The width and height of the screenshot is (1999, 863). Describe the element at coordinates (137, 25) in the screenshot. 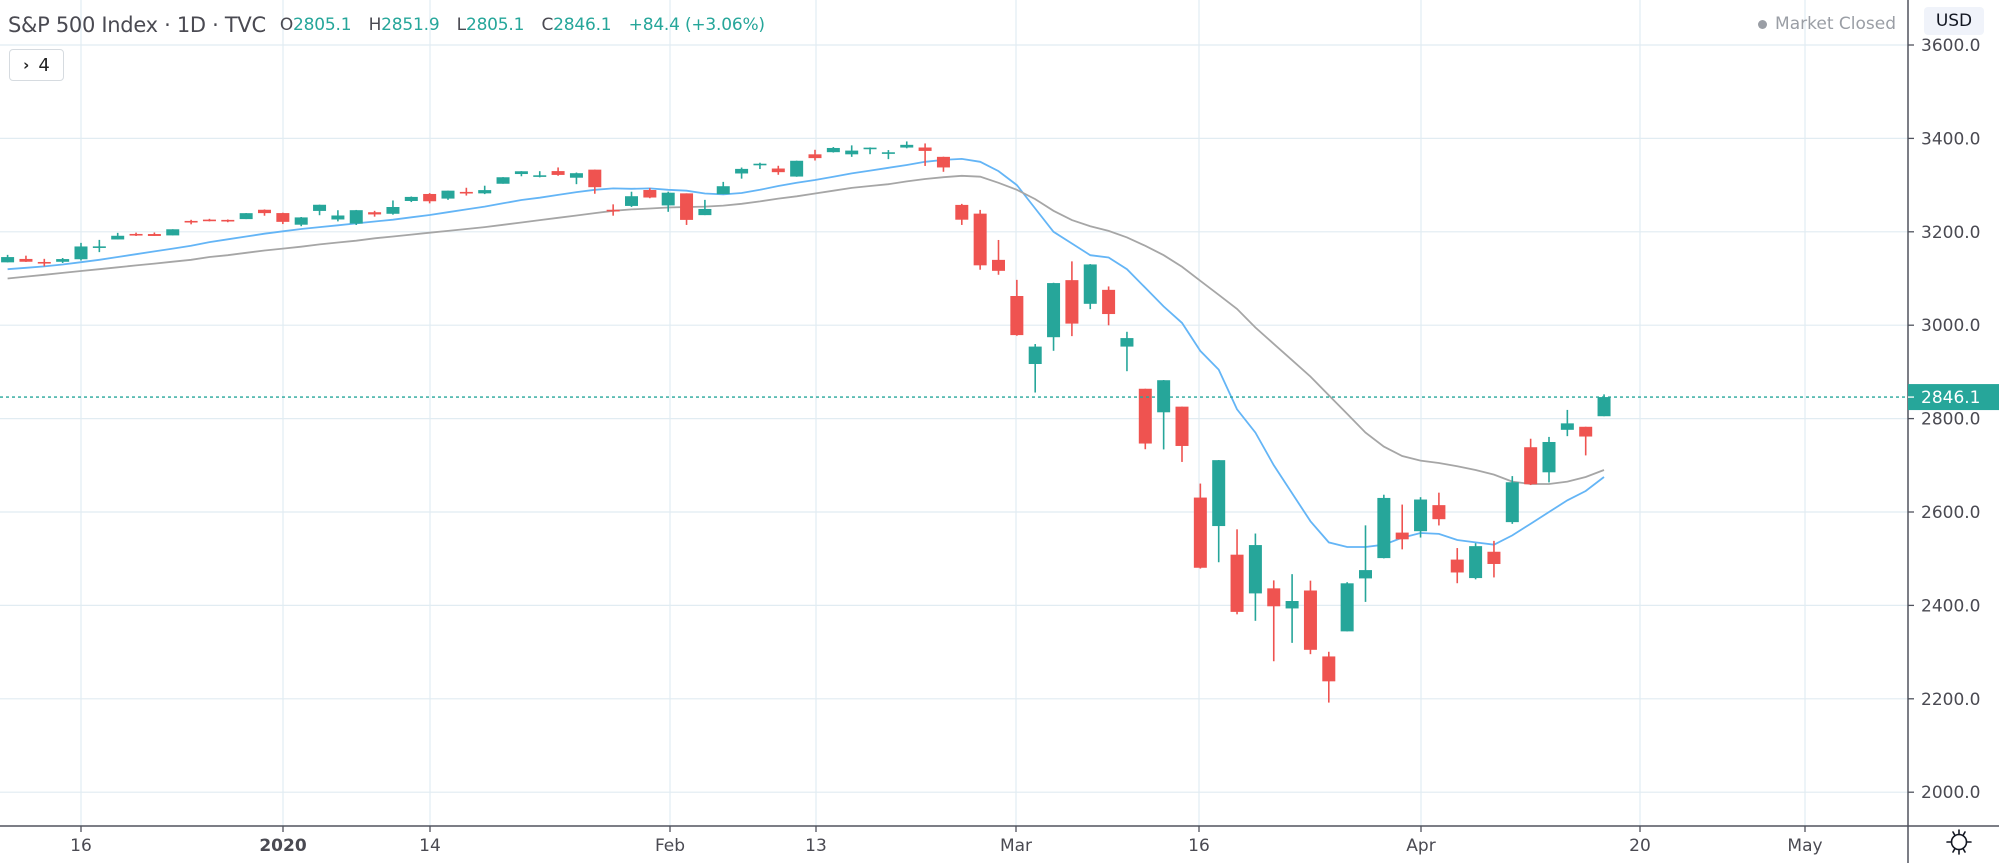

I see `symbol-title: S&P 500 Index · 1D · TVC` at that location.